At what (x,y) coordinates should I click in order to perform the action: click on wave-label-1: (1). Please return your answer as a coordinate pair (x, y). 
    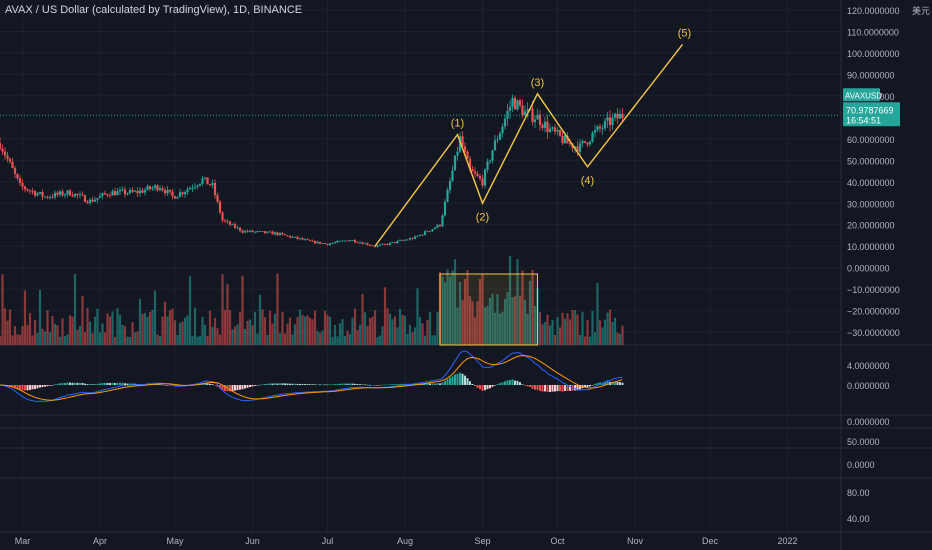
    Looking at the image, I should click on (457, 124).